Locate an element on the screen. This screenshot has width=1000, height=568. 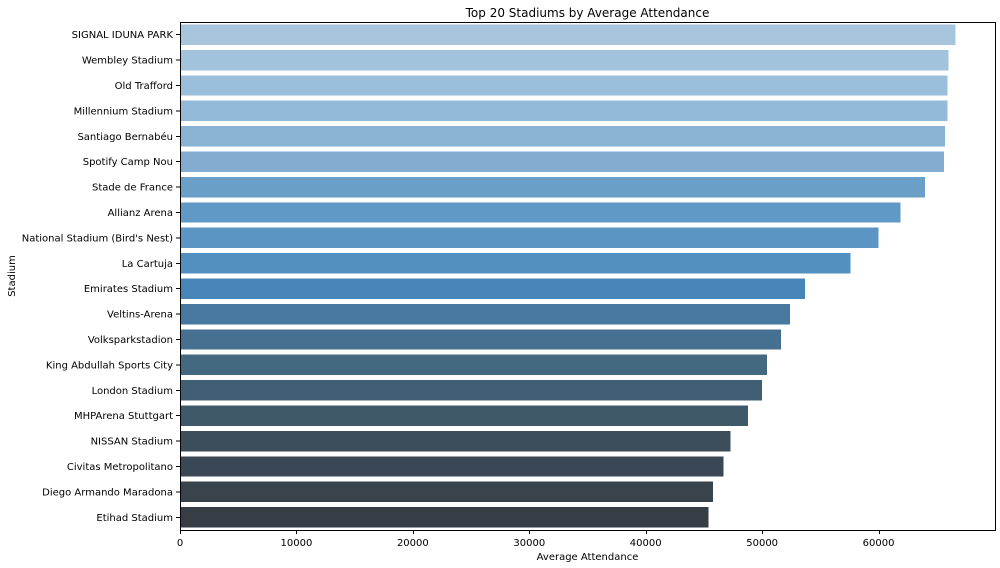
x-tick-label: 30000 is located at coordinates (529, 543).